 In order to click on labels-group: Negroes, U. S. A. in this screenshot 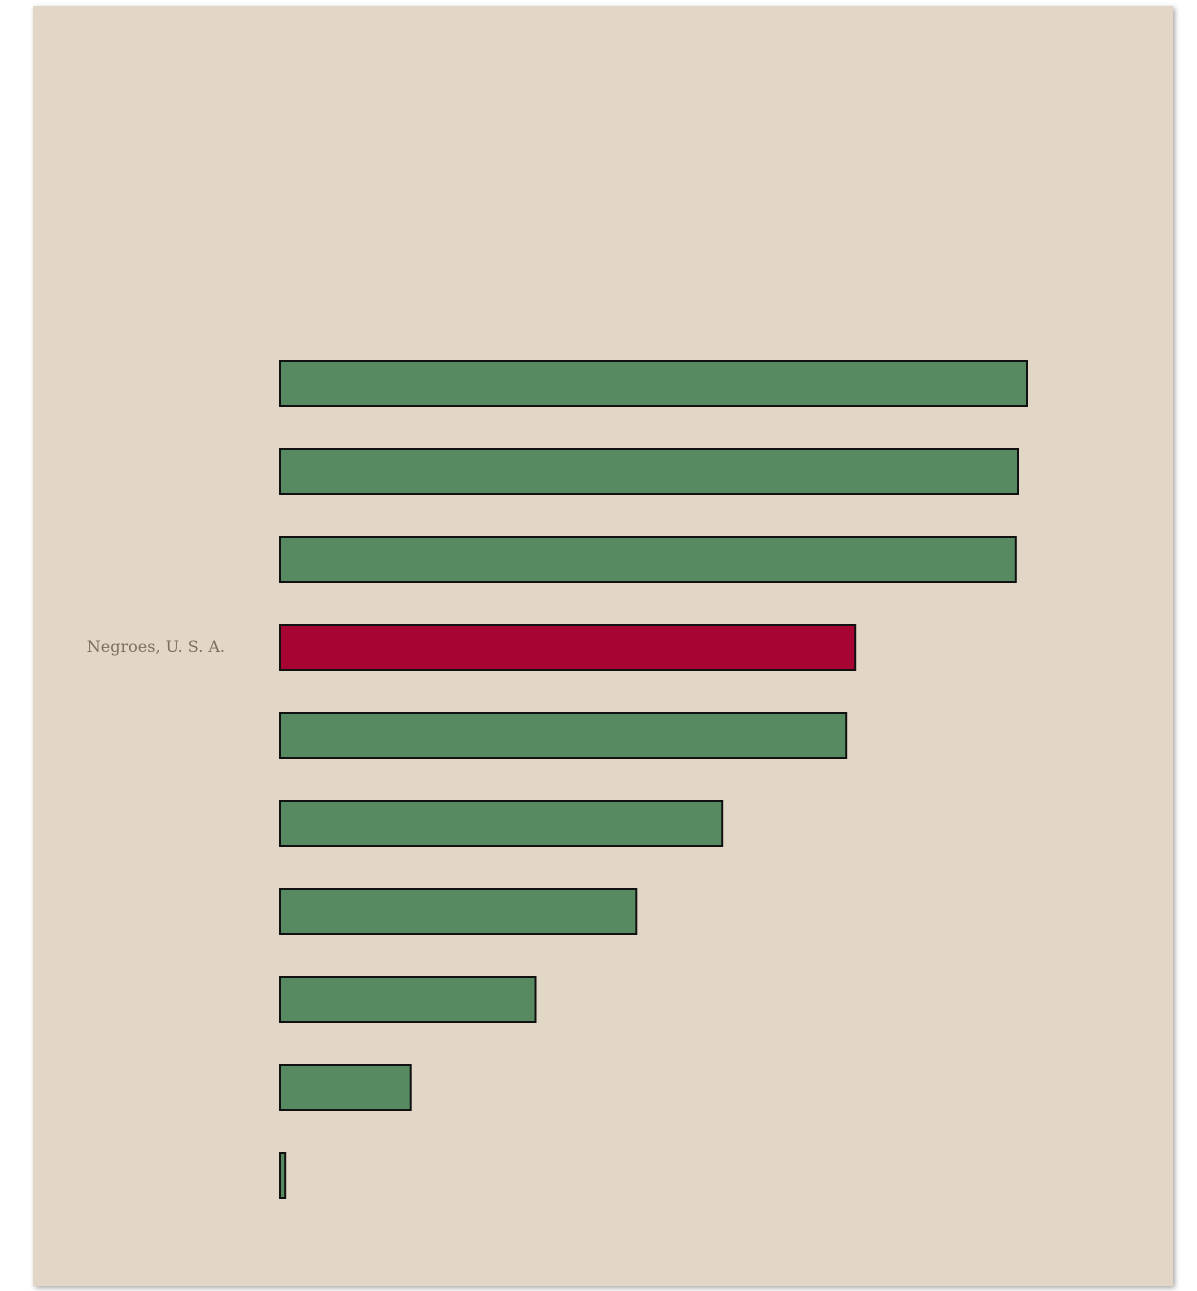, I will do `click(156, 646)`.